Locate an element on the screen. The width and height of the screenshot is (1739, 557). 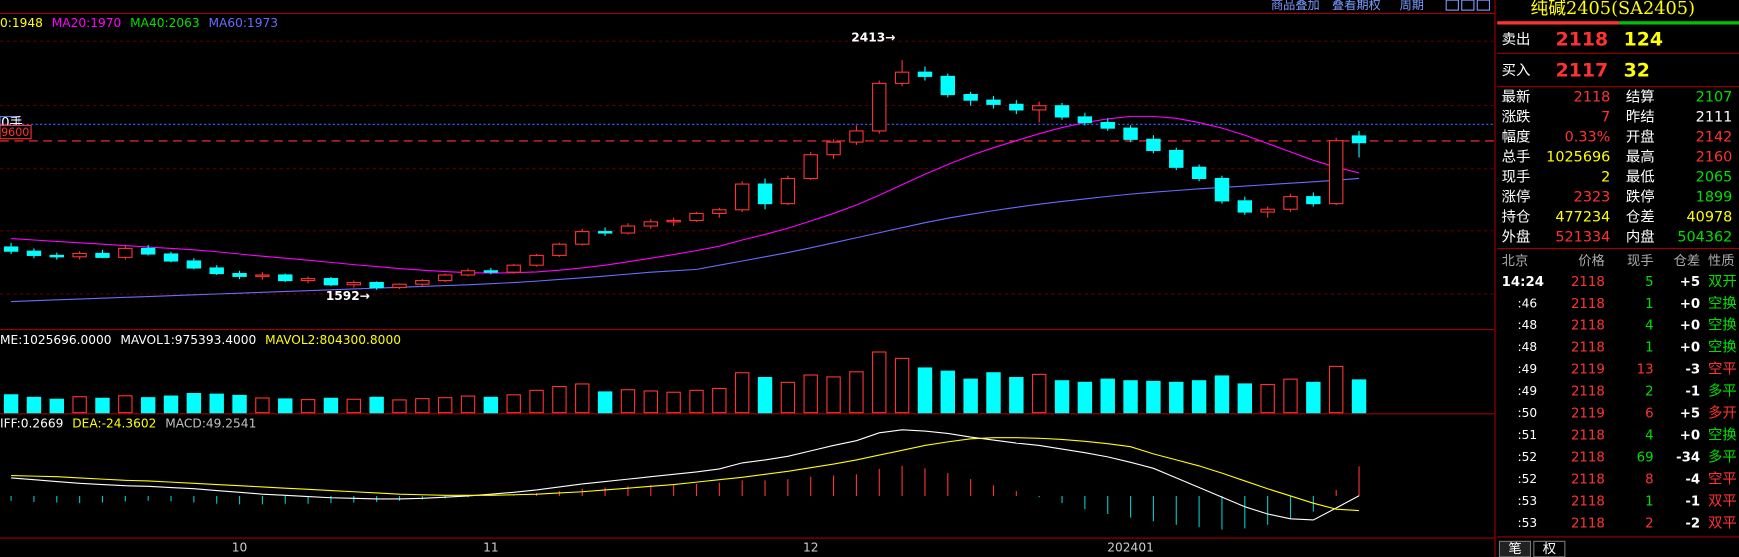
tick-price: 2119 is located at coordinates (1588, 370).